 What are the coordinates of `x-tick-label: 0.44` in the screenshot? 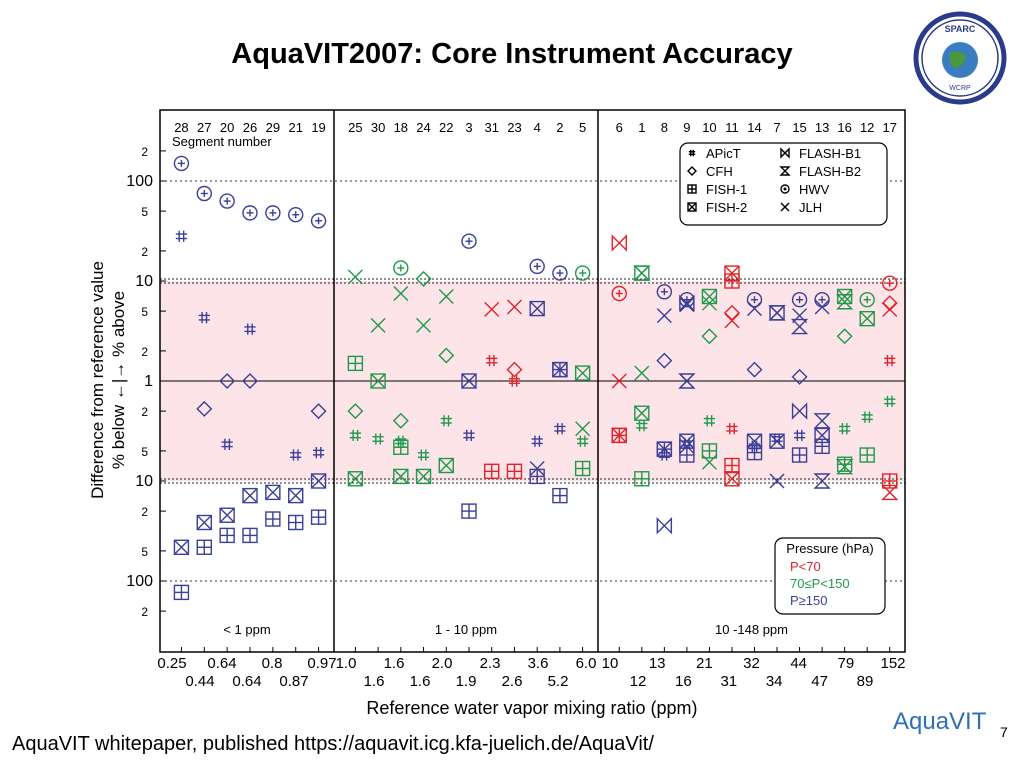 It's located at (199, 681).